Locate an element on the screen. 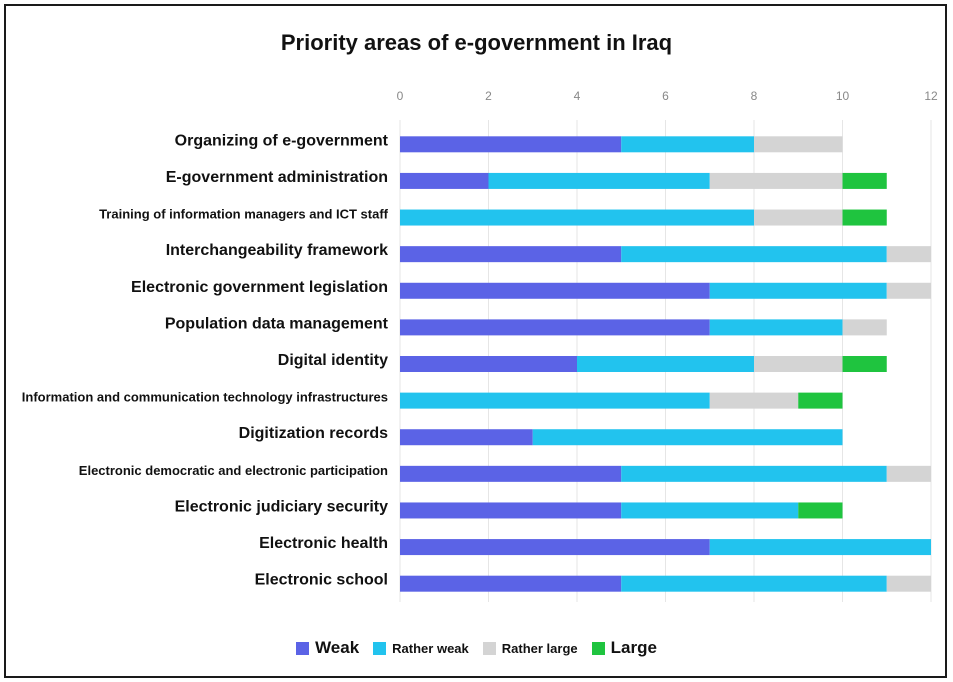 The width and height of the screenshot is (953, 682). legend-label: Weak is located at coordinates (337, 647).